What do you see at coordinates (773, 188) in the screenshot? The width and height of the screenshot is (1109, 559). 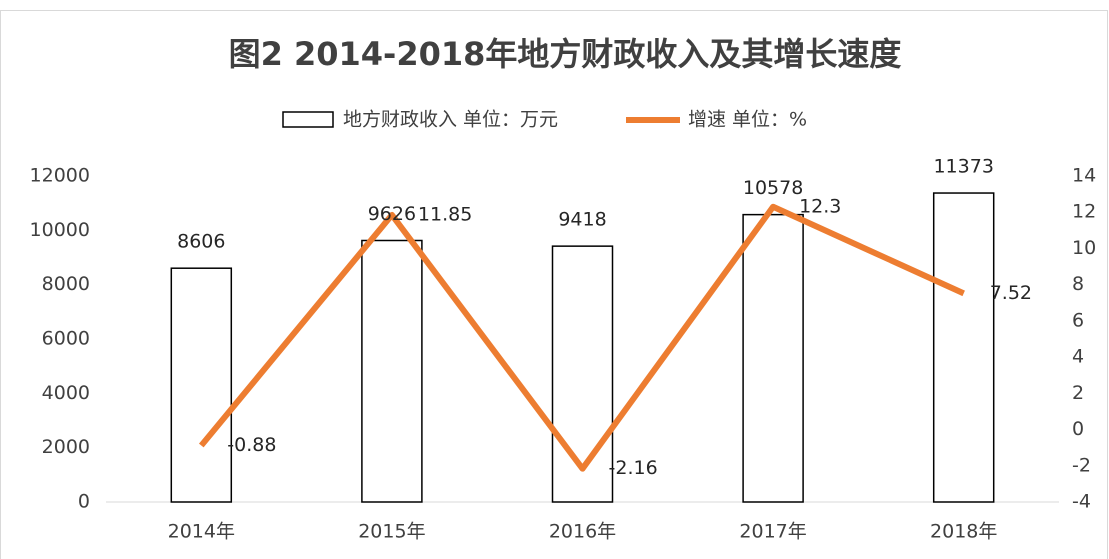 I see `data-label: 10578` at bounding box center [773, 188].